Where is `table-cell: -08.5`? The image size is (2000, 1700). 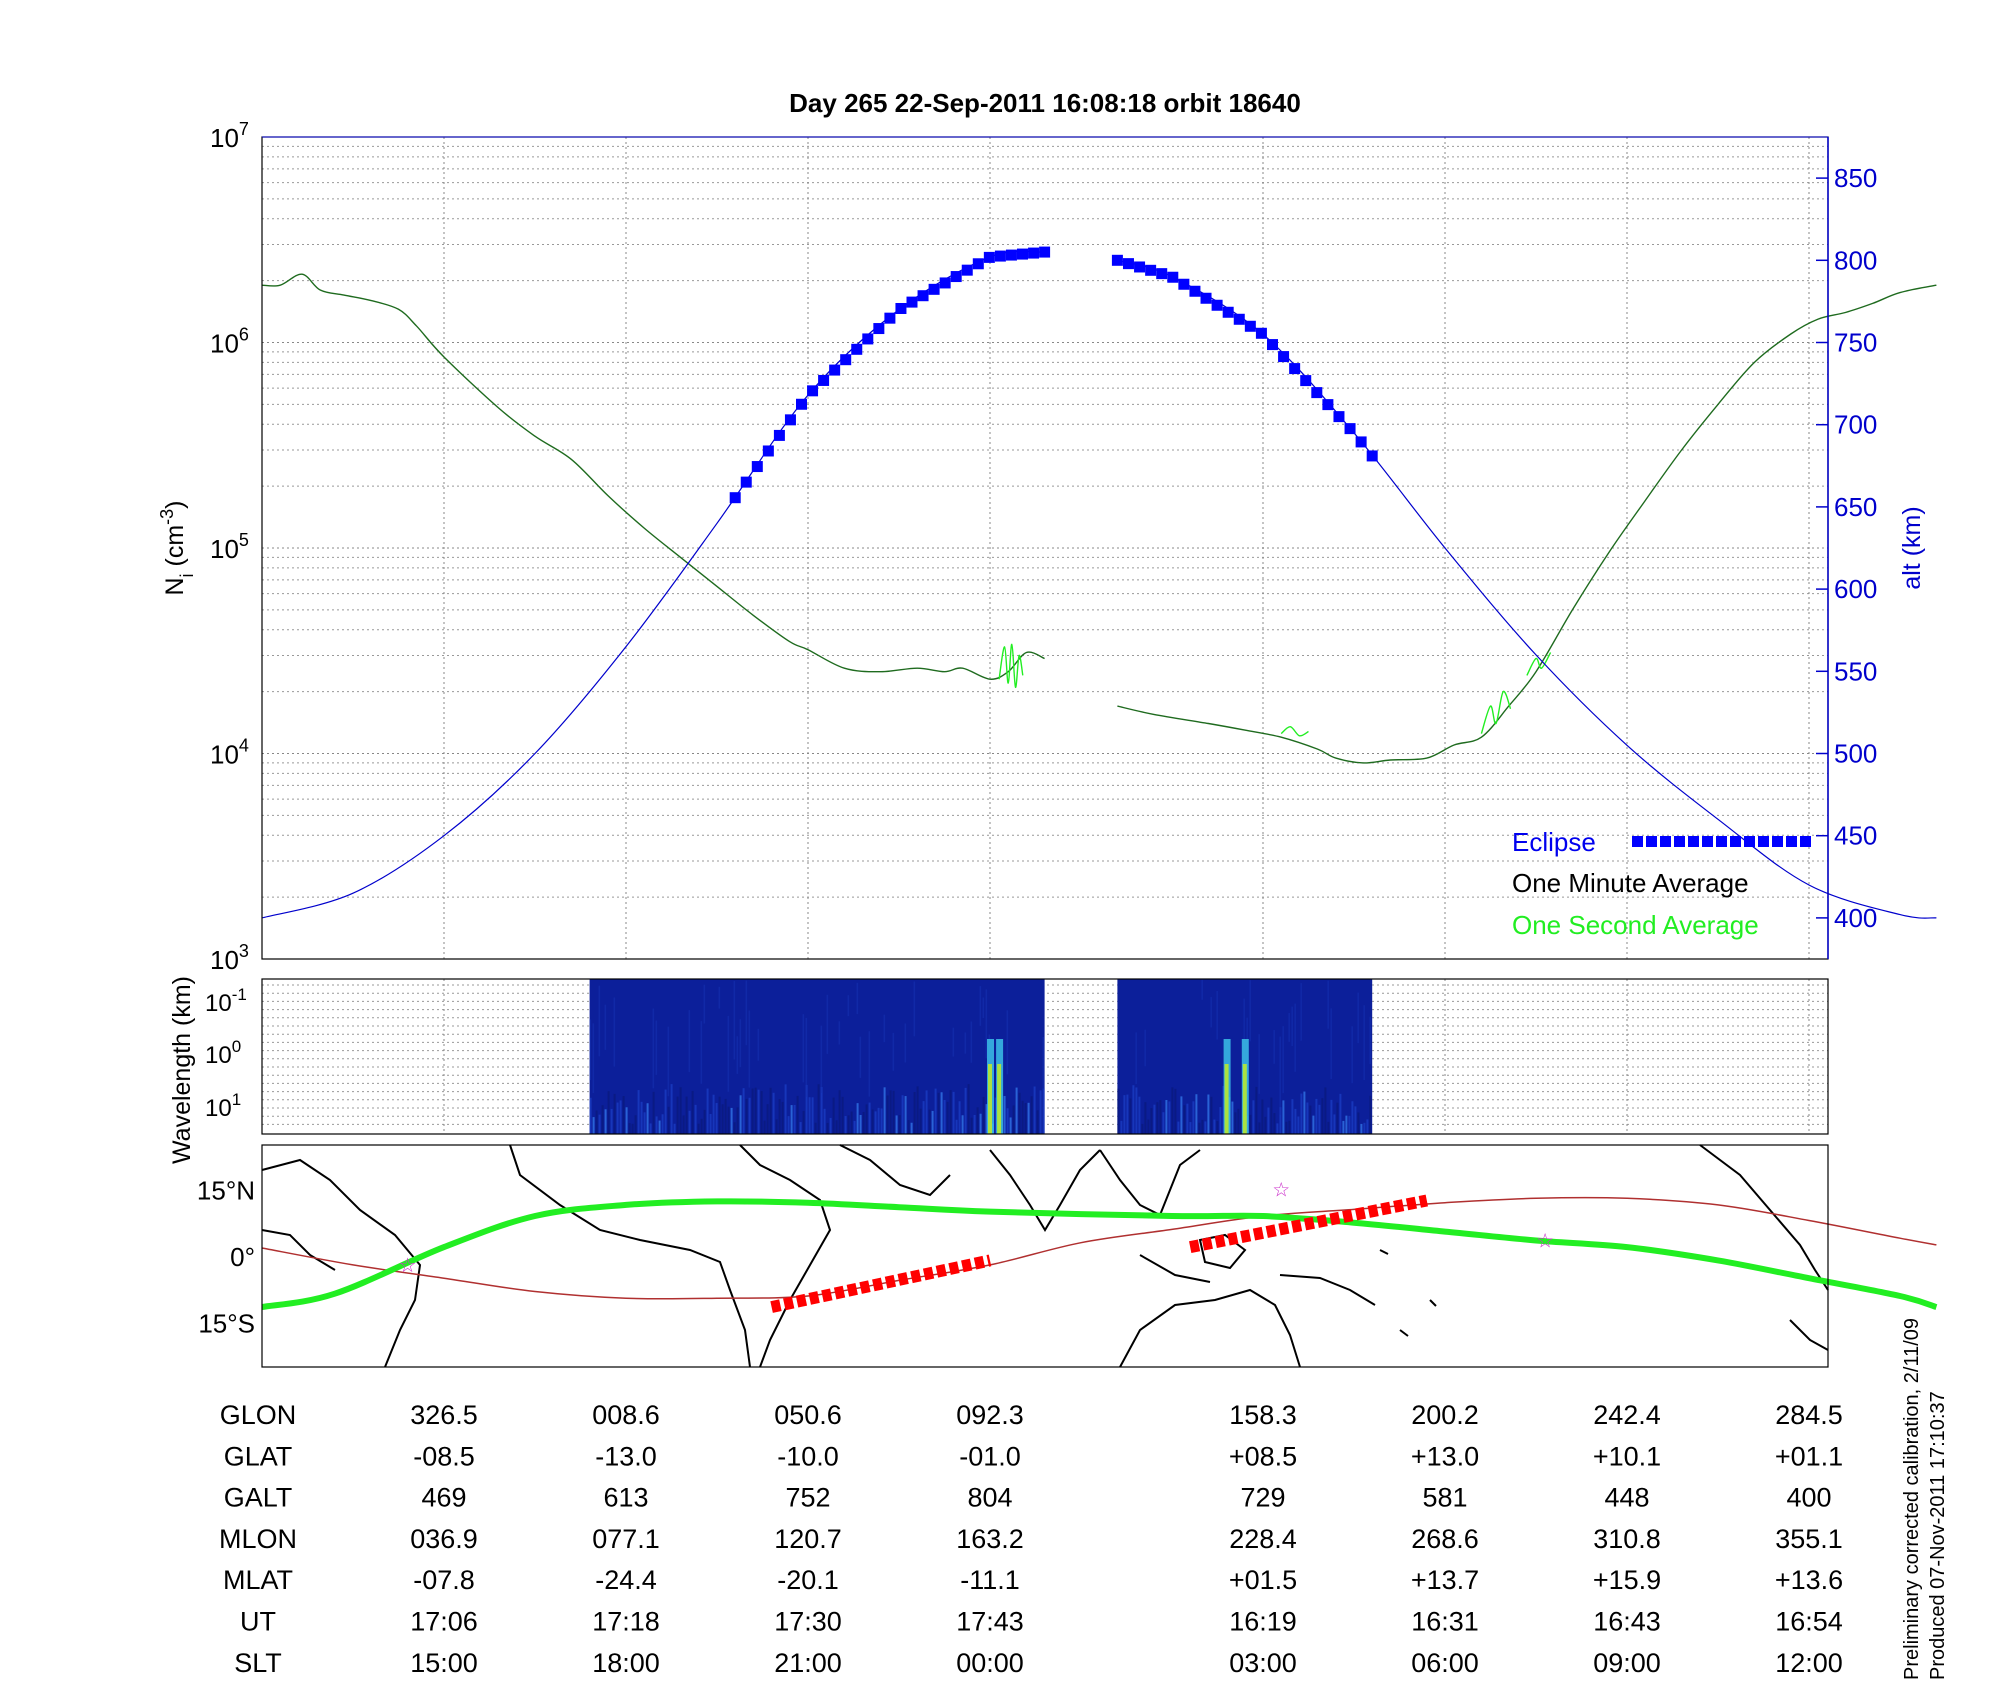 table-cell: -08.5 is located at coordinates (444, 1456).